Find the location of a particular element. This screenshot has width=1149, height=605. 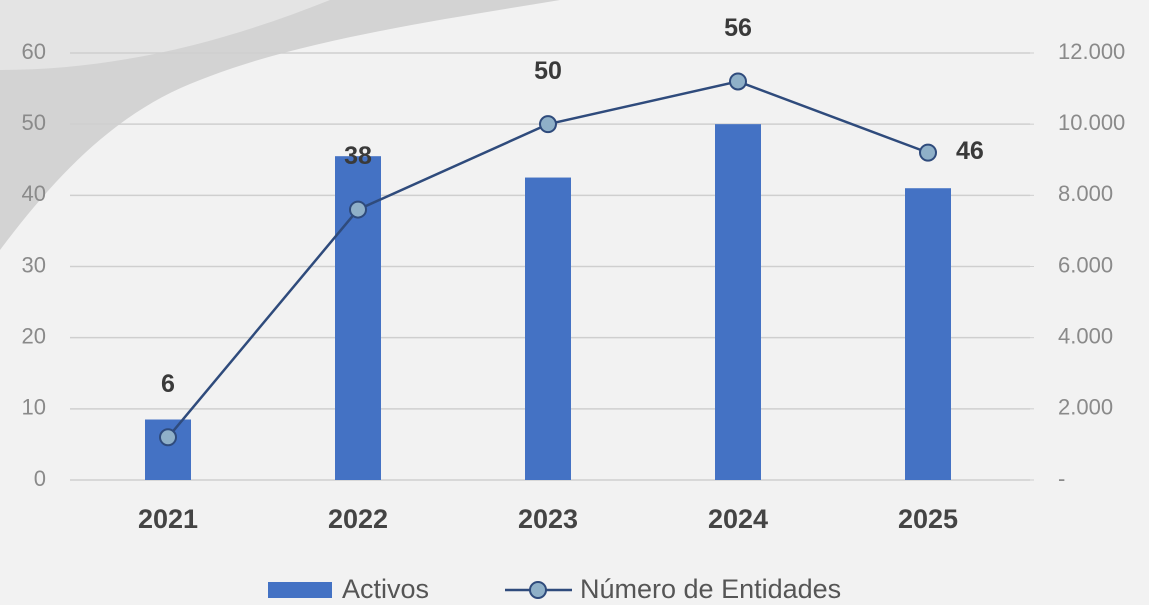

y-tick-label: 10 is located at coordinates (34, 407).